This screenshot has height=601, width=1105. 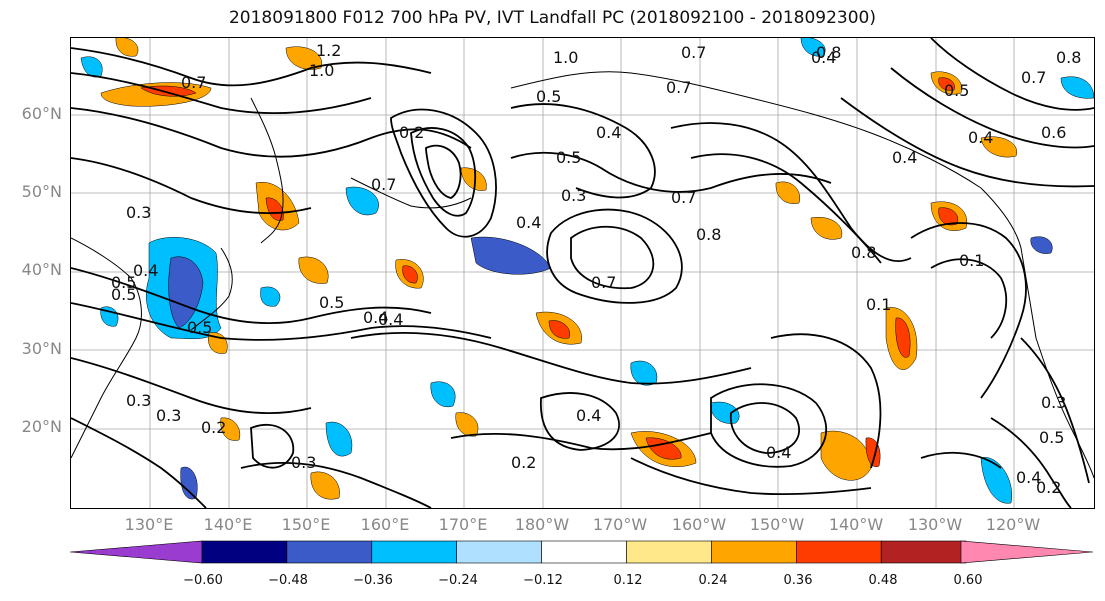 What do you see at coordinates (935, 524) in the screenshot?
I see `lon-label-130w: 130°W` at bounding box center [935, 524].